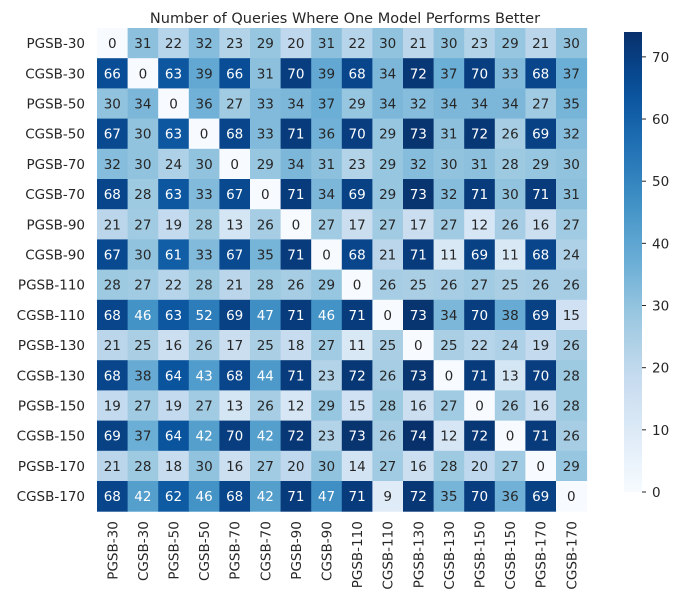  I want to click on colorbar-tick-label: 20, so click(660, 369).